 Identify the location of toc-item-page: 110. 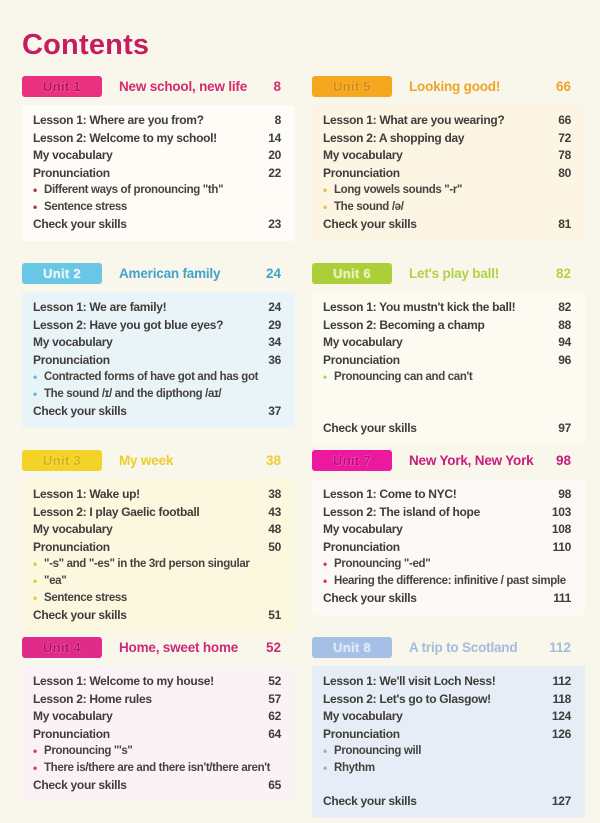
(562, 546).